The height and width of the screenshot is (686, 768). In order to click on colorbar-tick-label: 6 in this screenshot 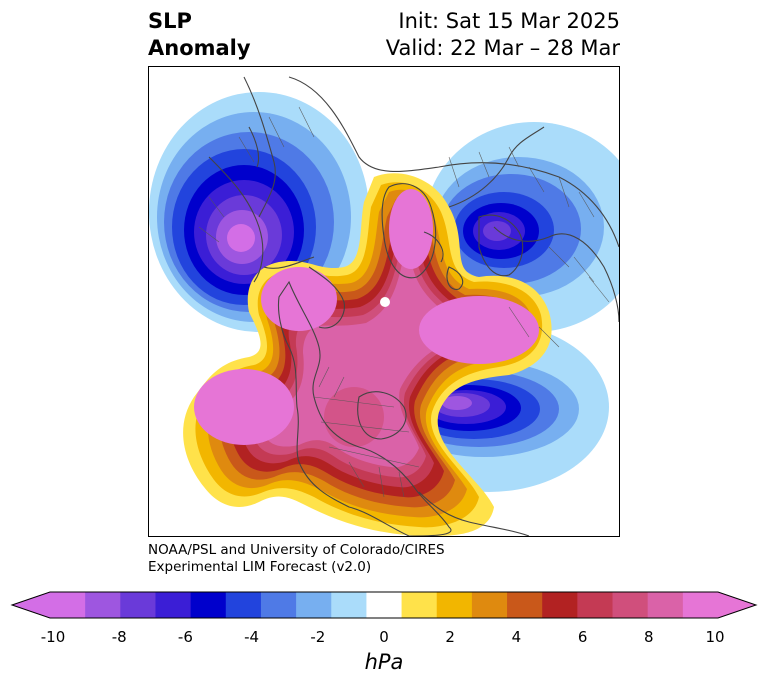, I will do `click(582, 637)`.